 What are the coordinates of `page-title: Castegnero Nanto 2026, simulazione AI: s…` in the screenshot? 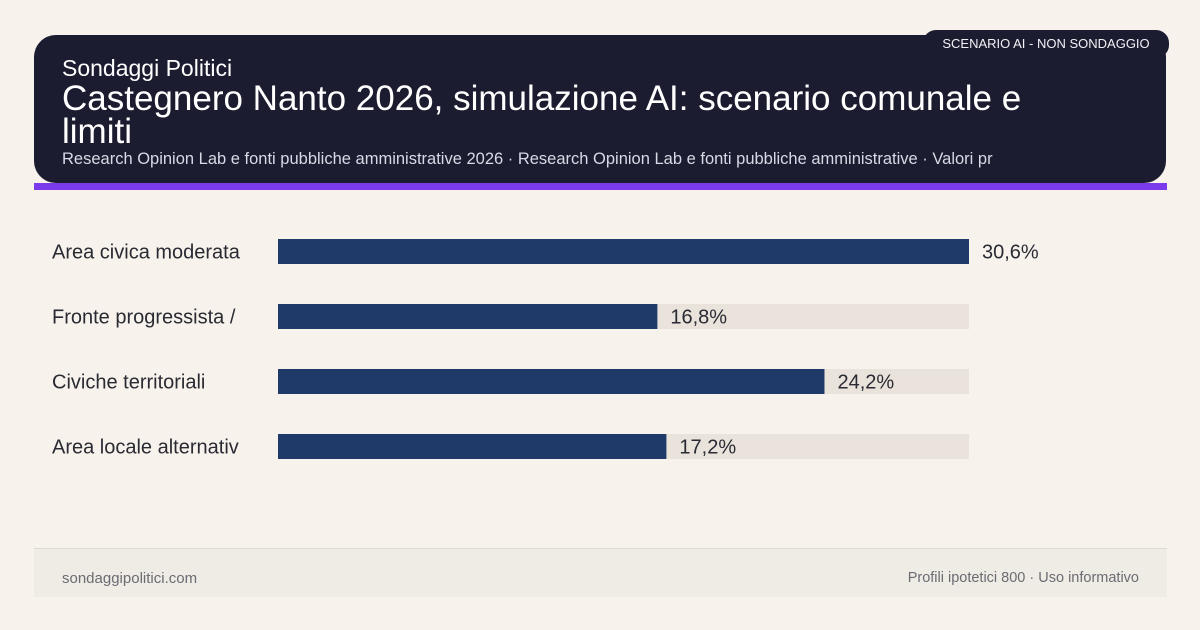 It's located at (542, 115).